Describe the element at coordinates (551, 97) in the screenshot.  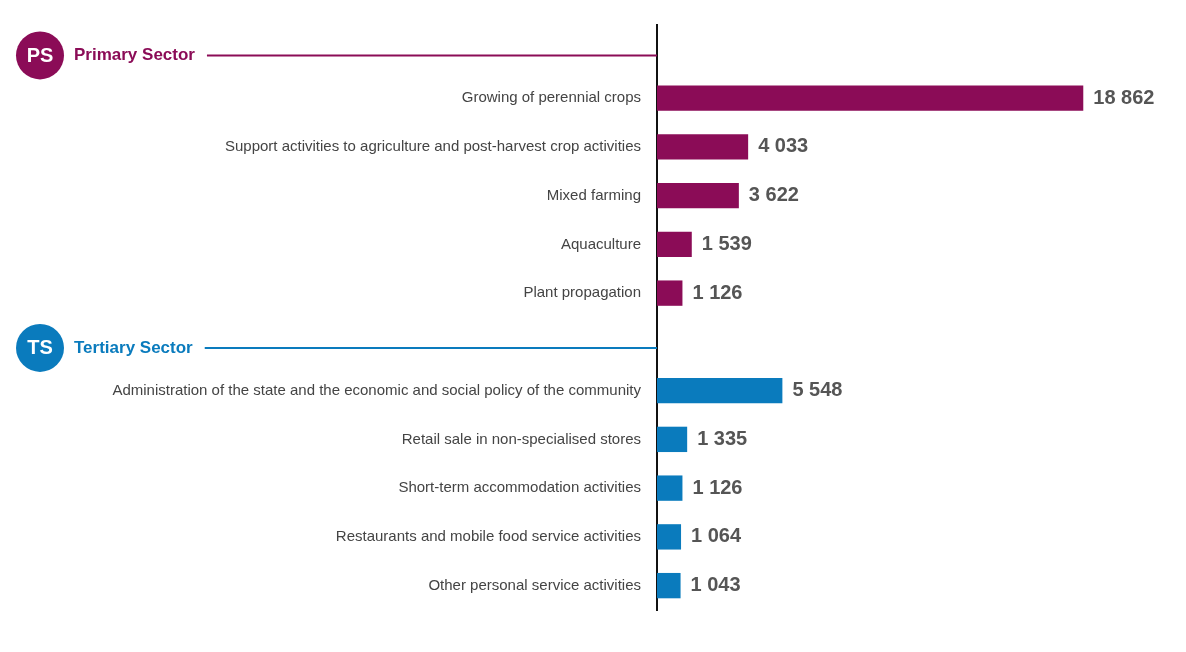
I see `y-tick-label: Growing of perennial crops` at that location.